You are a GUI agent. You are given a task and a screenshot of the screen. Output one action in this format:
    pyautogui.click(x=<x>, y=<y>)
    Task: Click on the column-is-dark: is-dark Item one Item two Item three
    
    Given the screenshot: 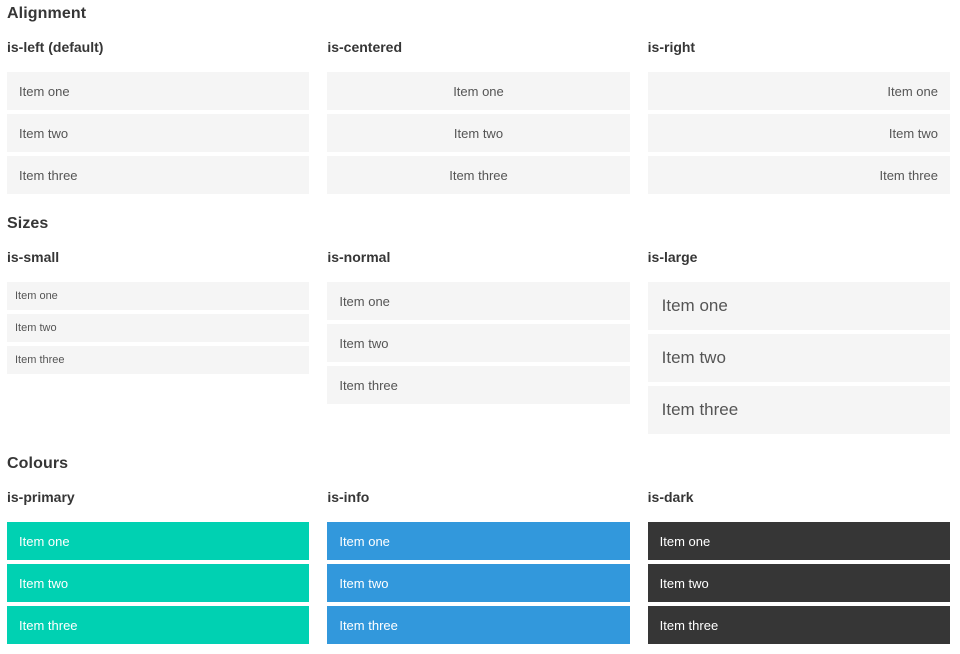 What is the action you would take?
    pyautogui.click(x=798, y=566)
    